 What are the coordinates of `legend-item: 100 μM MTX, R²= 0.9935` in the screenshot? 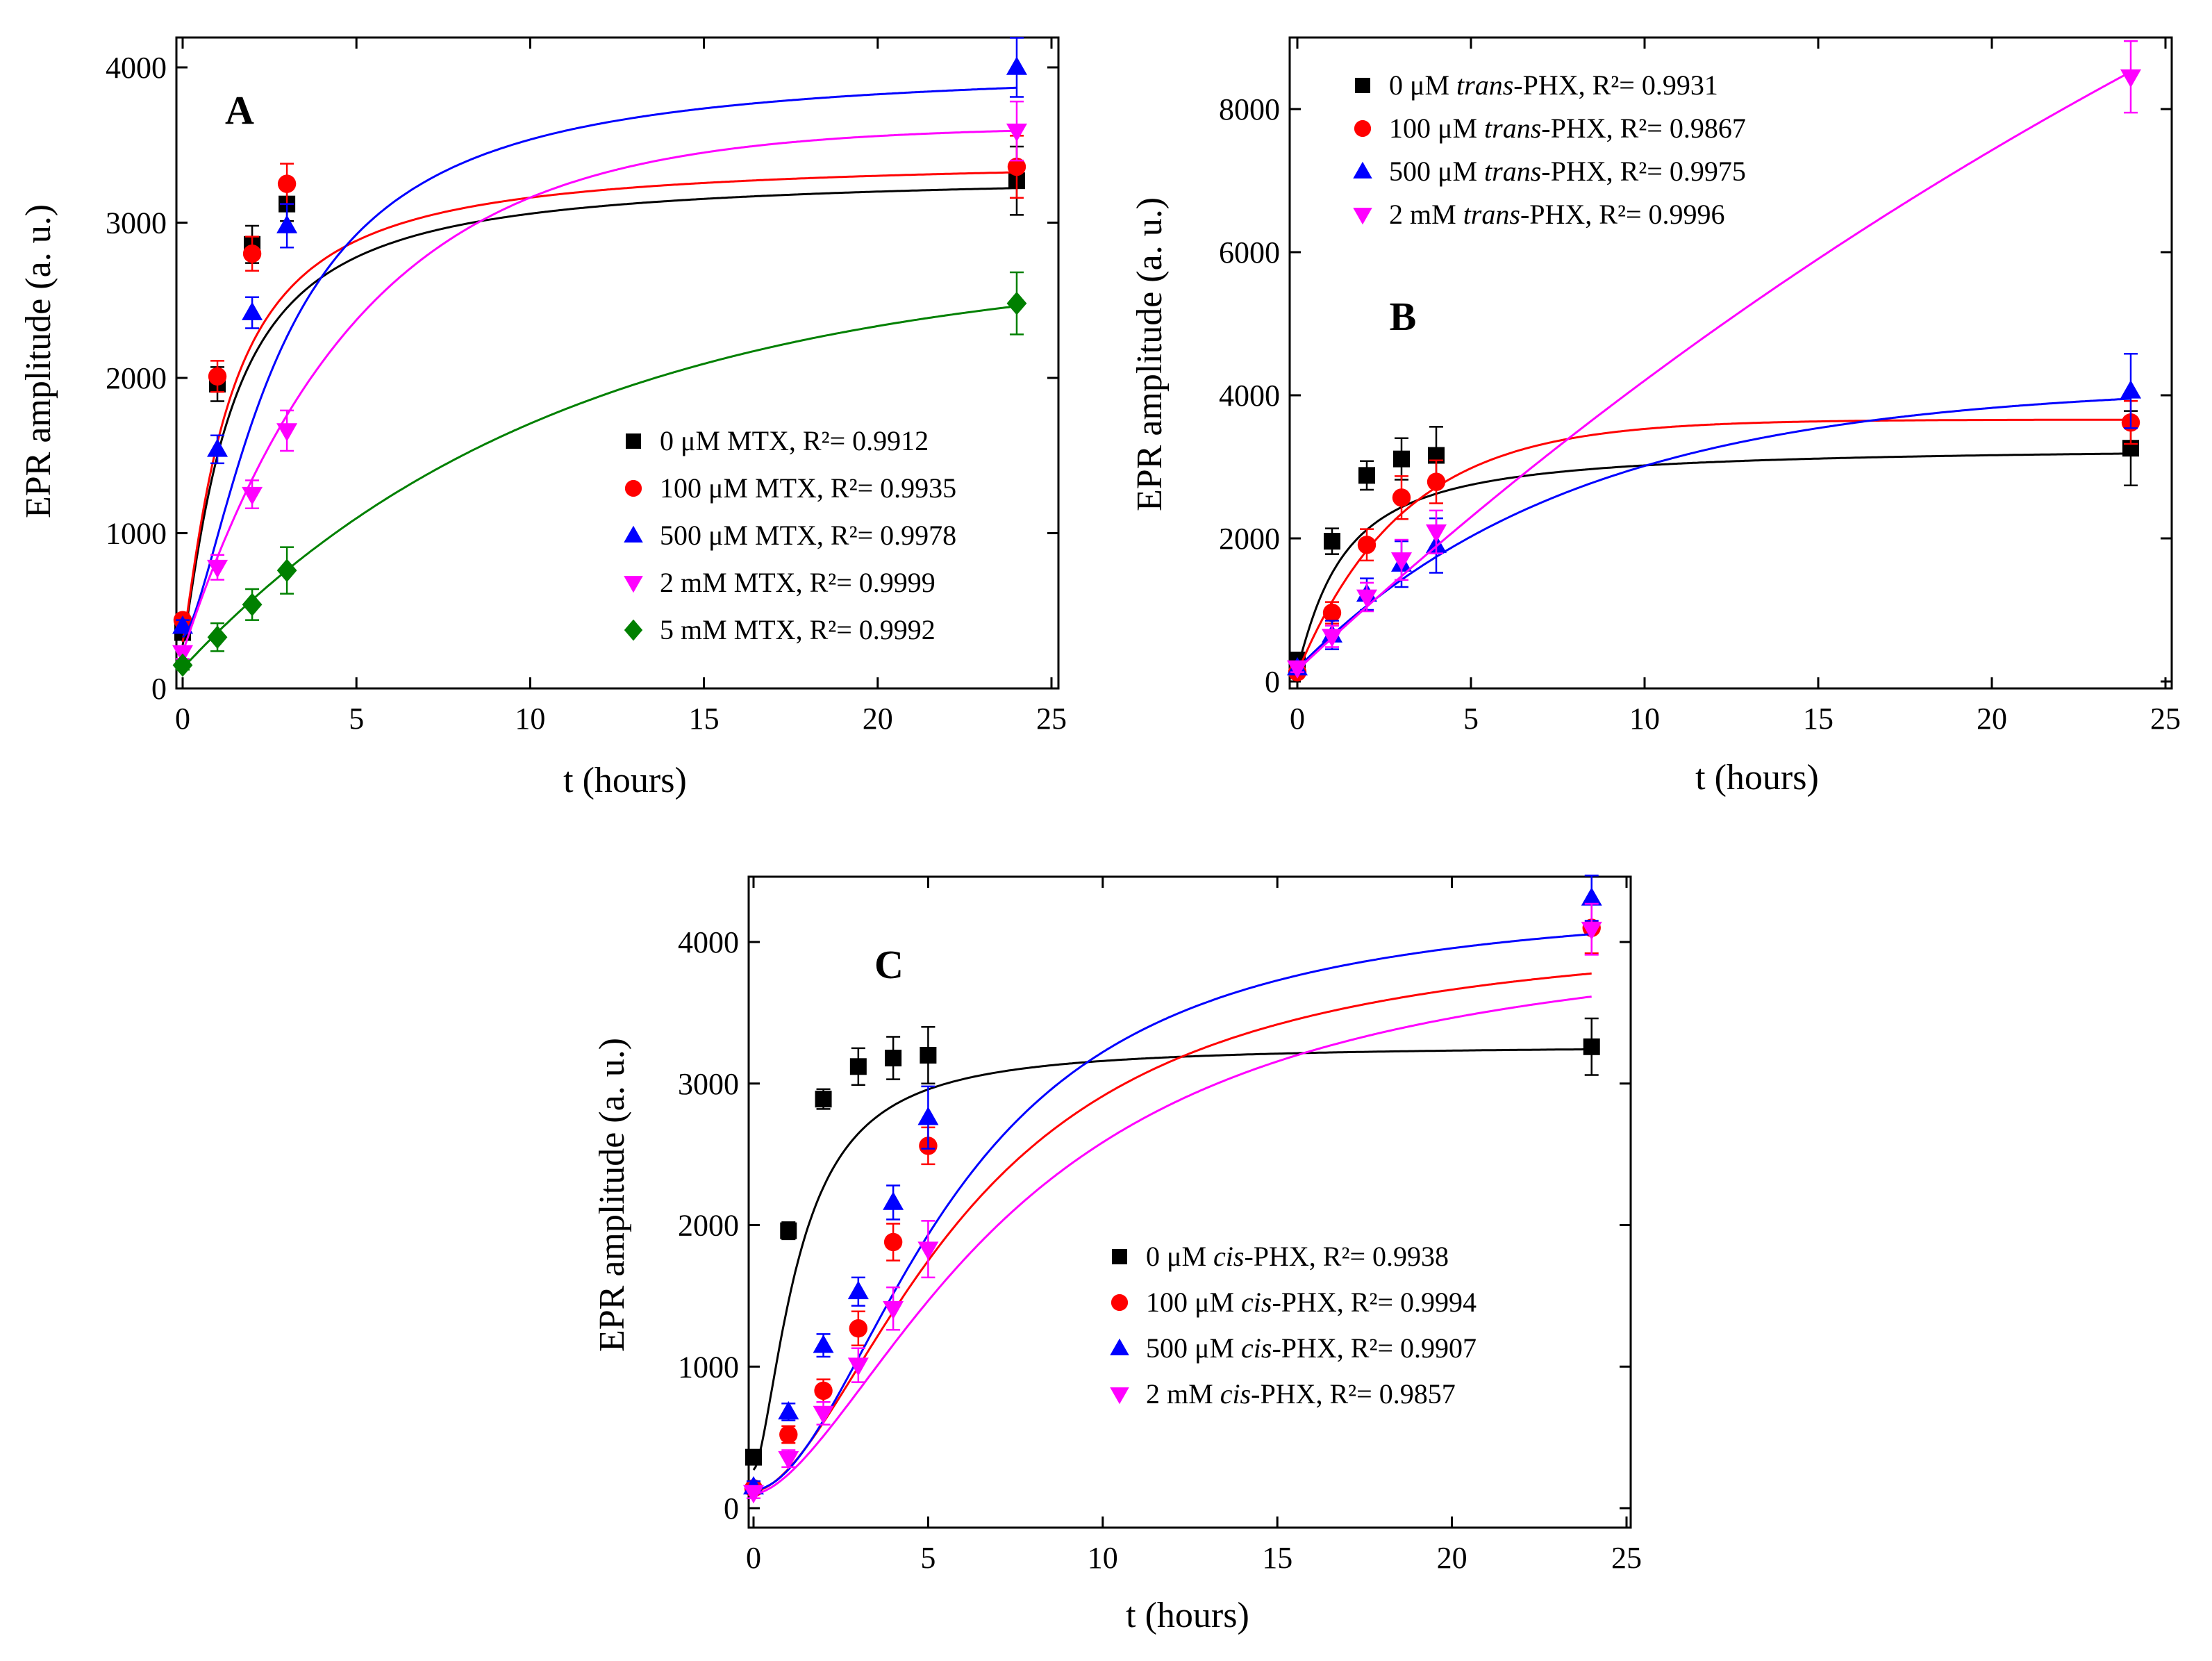 It's located at (790, 488).